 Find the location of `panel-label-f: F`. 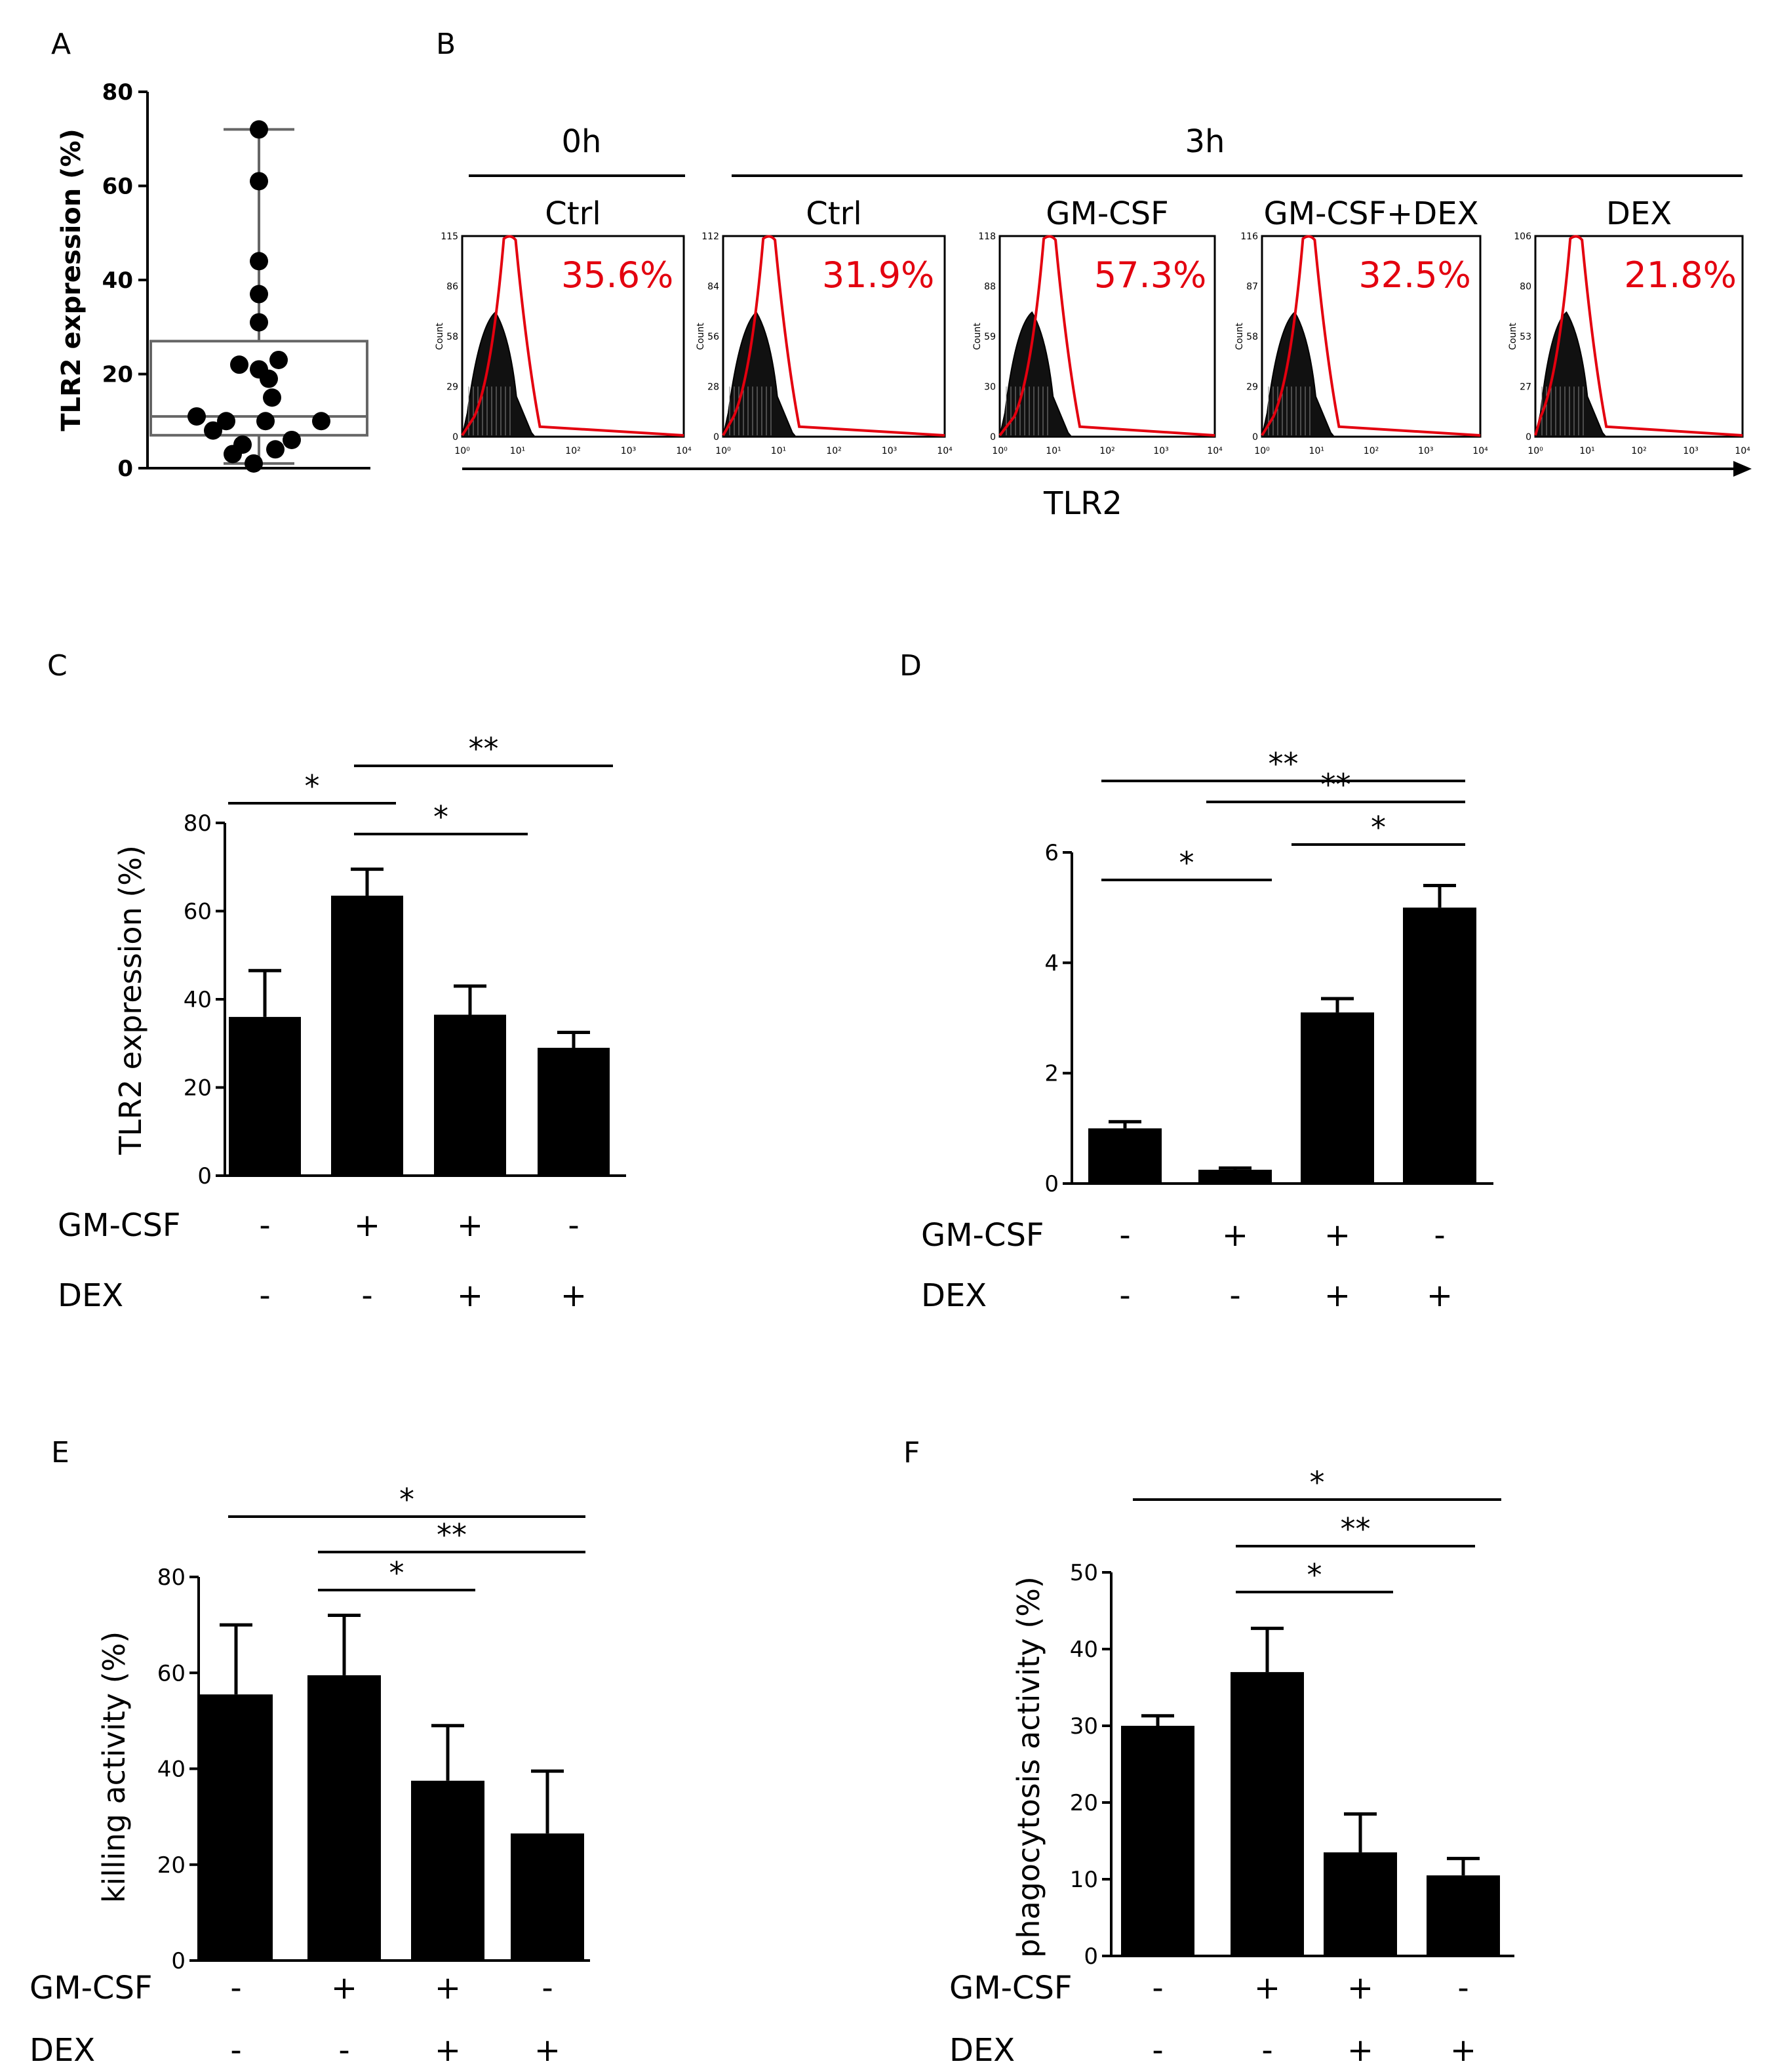

panel-label-f: F is located at coordinates (912, 1453).